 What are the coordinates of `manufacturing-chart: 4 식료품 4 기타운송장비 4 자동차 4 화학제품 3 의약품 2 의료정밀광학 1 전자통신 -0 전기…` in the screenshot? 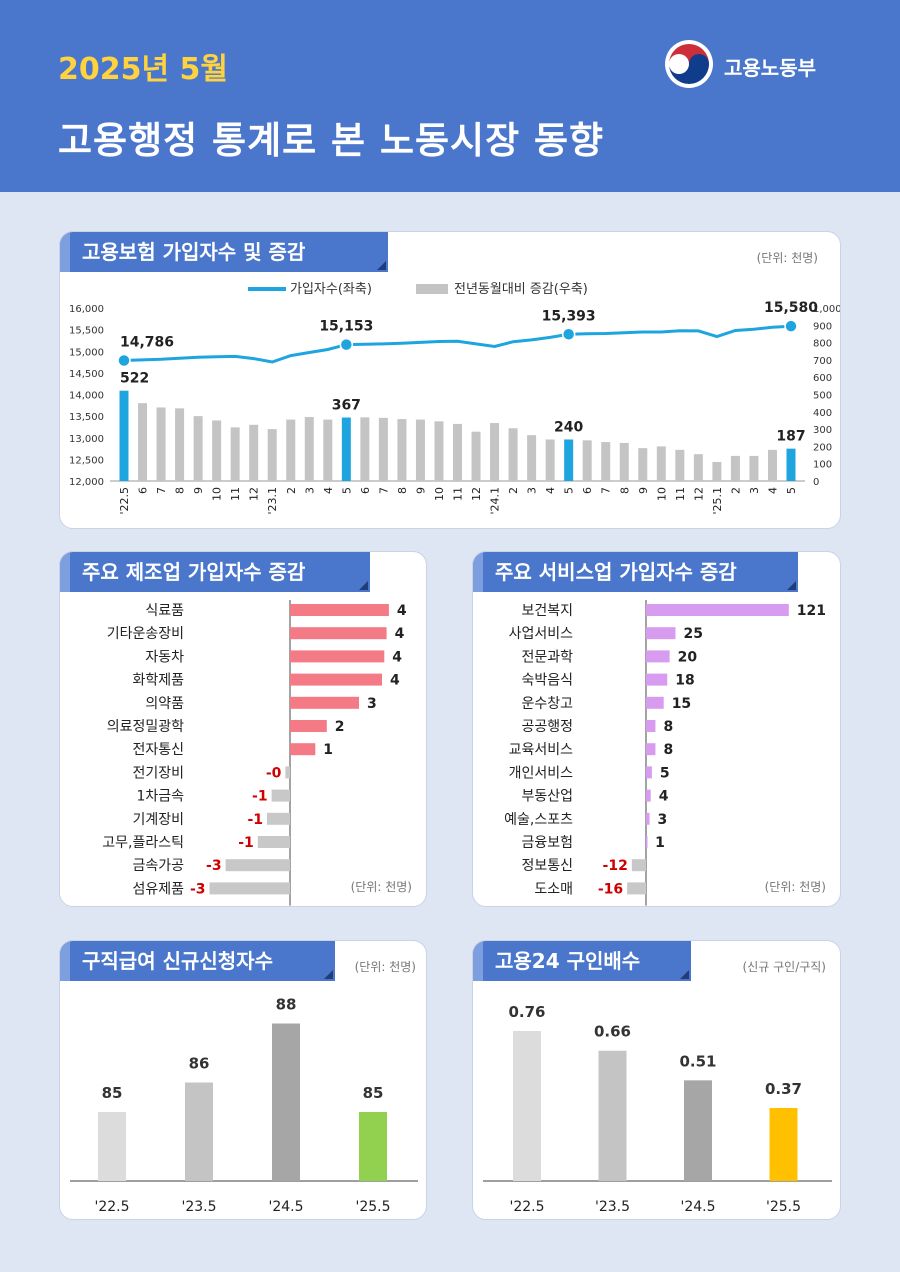 It's located at (254, 753).